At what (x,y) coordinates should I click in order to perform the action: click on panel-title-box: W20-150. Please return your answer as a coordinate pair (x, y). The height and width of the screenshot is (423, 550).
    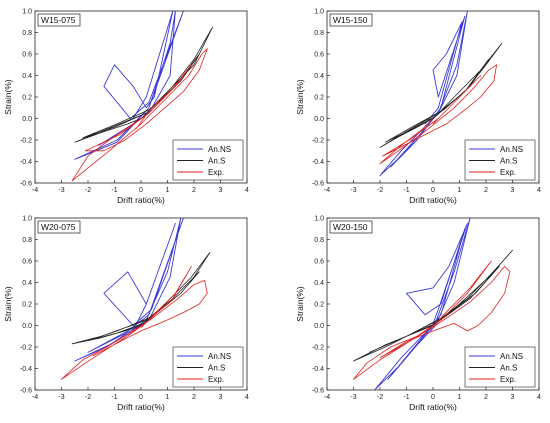
    Looking at the image, I should click on (351, 227).